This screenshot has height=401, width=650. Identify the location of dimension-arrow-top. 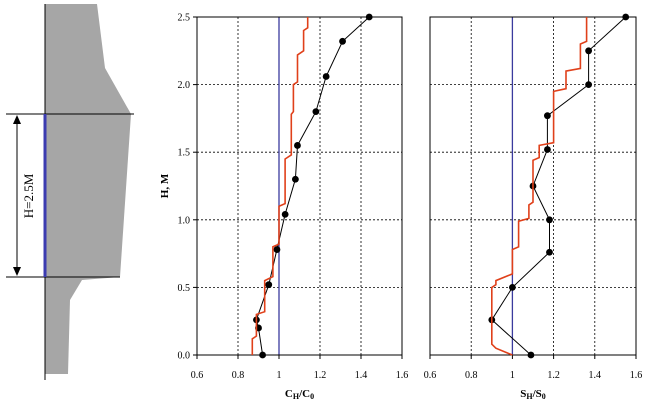
(17, 119).